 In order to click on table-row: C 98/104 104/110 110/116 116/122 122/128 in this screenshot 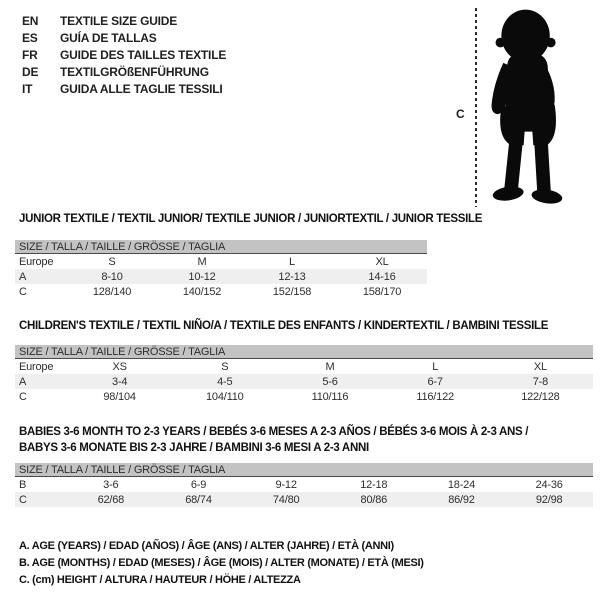, I will do `click(304, 396)`.